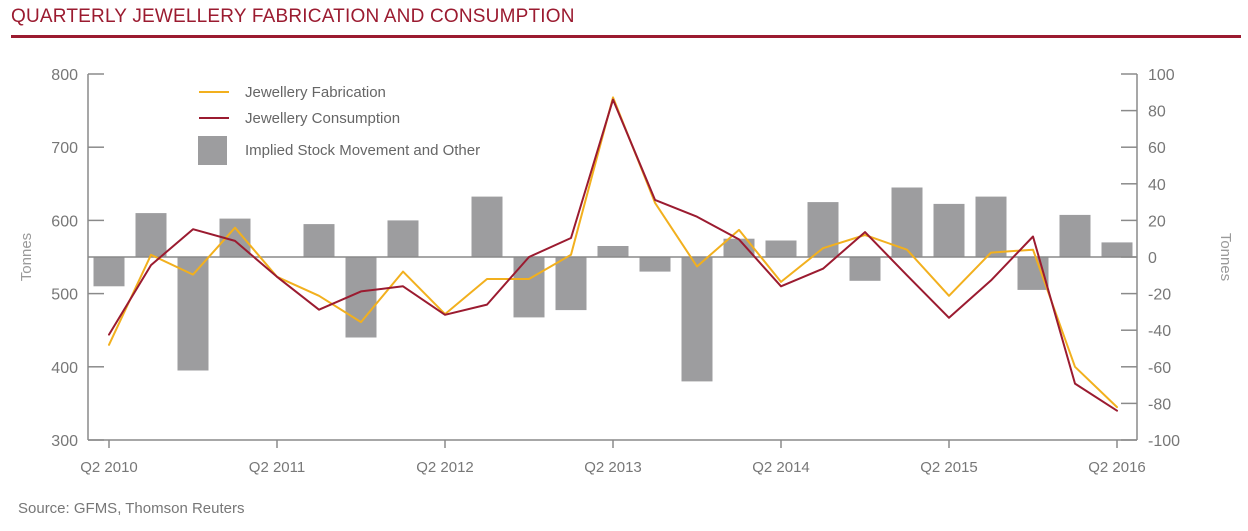 This screenshot has height=531, width=1248. Describe the element at coordinates (1157, 148) in the screenshot. I see `right-axis-tick-label: 60` at that location.